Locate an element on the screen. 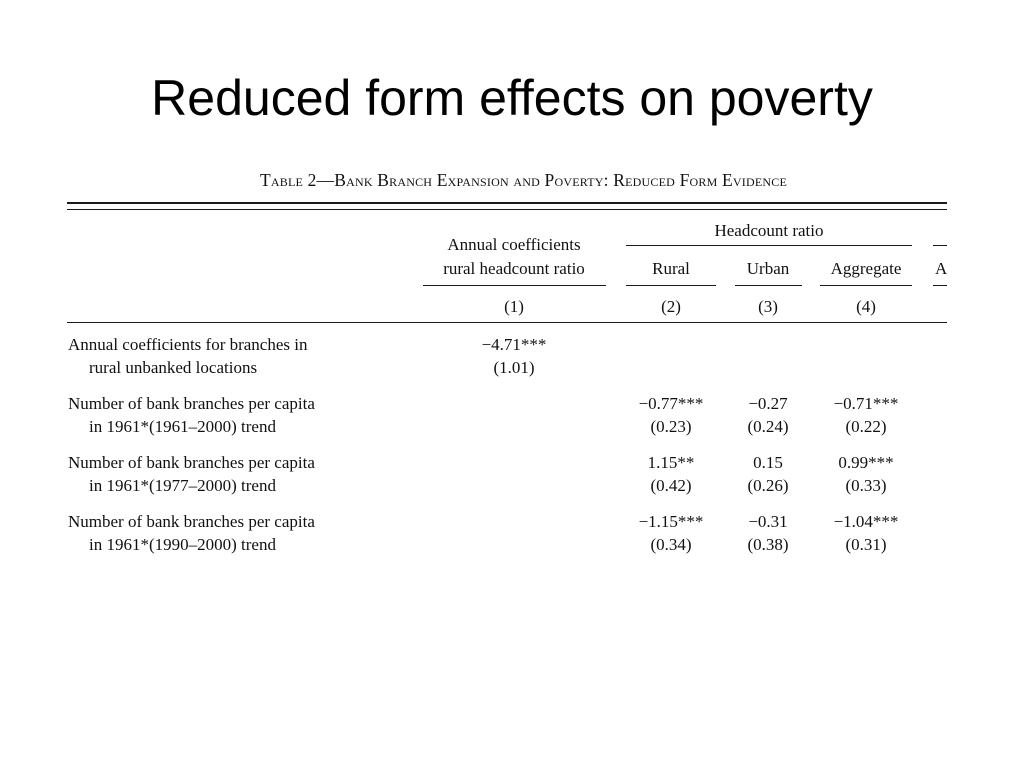 The image size is (1024, 768). row1-col3-coef: −0.27 is located at coordinates (768, 403).